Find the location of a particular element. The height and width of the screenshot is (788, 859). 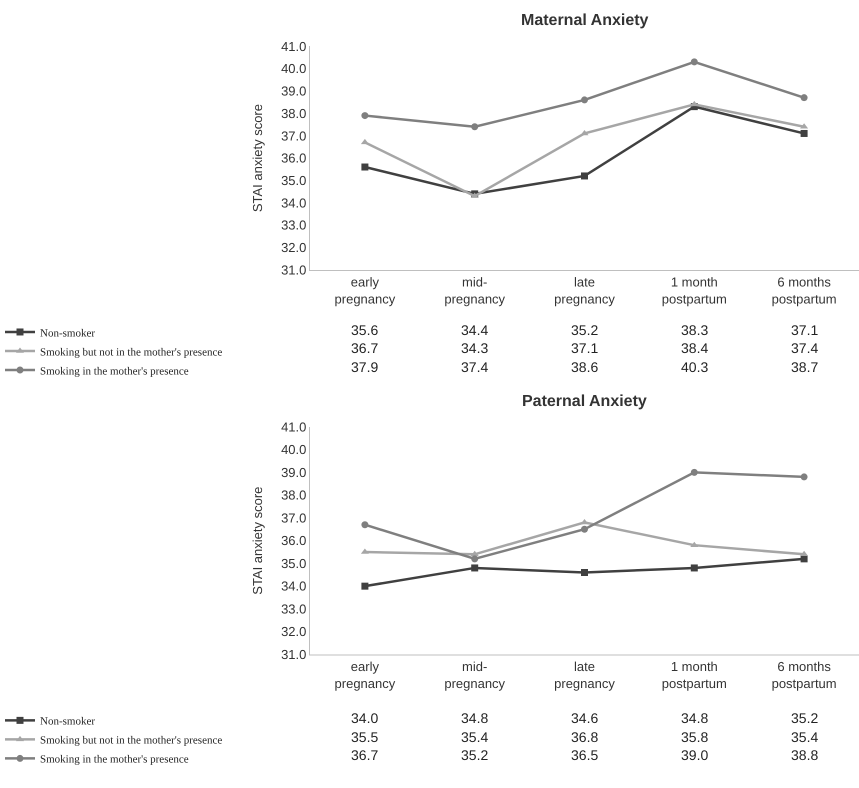

data-label: 35.6 is located at coordinates (364, 330).